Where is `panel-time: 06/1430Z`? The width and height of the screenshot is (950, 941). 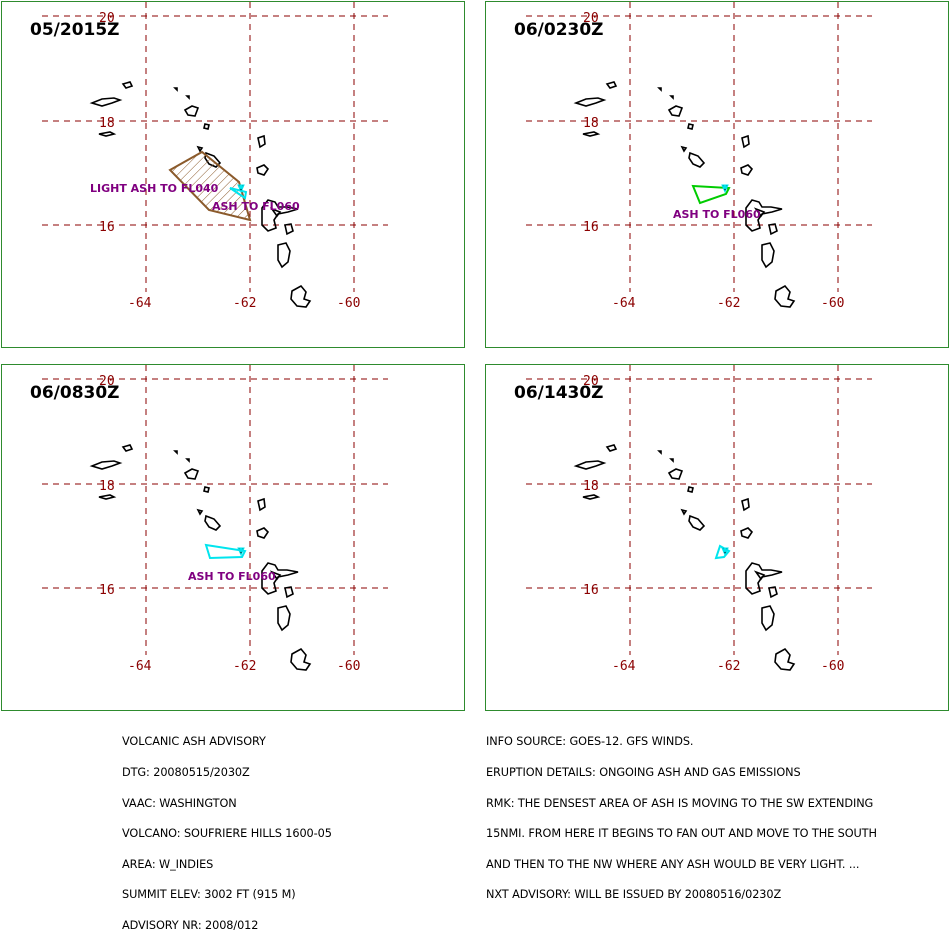 panel-time: 06/1430Z is located at coordinates (559, 393).